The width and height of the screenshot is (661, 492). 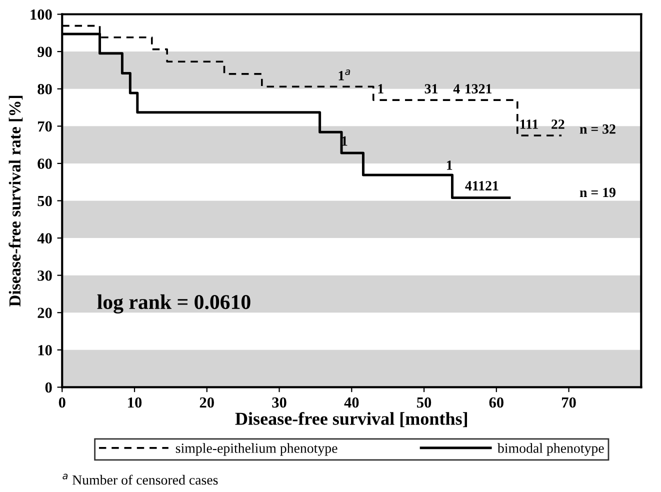 What do you see at coordinates (598, 129) in the screenshot?
I see `annotation: n = 32` at bounding box center [598, 129].